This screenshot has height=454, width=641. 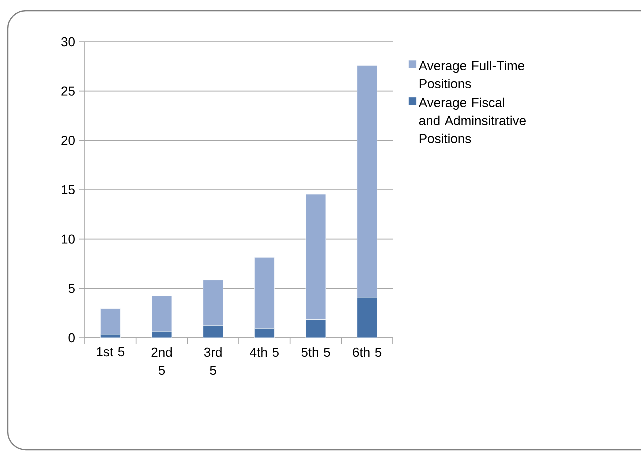 What do you see at coordinates (213, 362) in the screenshot?
I see `x-tick-label: 3rd 5` at bounding box center [213, 362].